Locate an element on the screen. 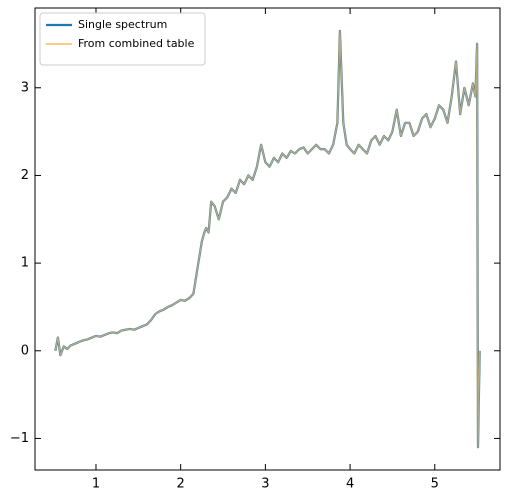  y-tick-label: 2 is located at coordinates (25, 175).